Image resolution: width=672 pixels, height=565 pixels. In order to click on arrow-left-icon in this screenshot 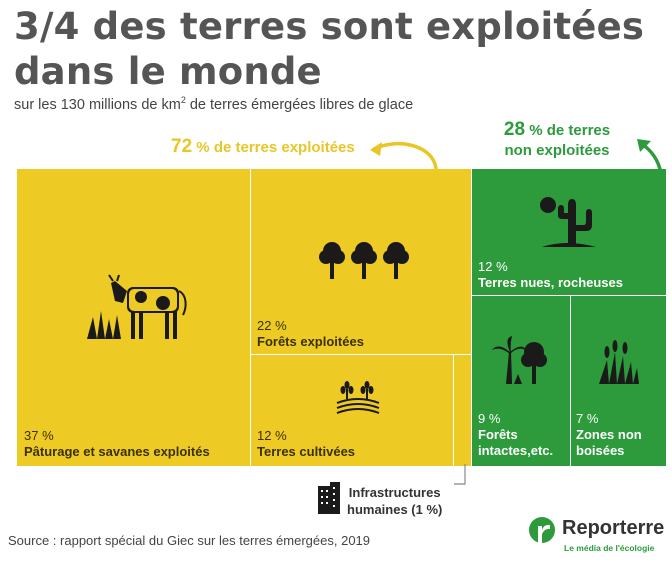, I will do `click(404, 155)`.